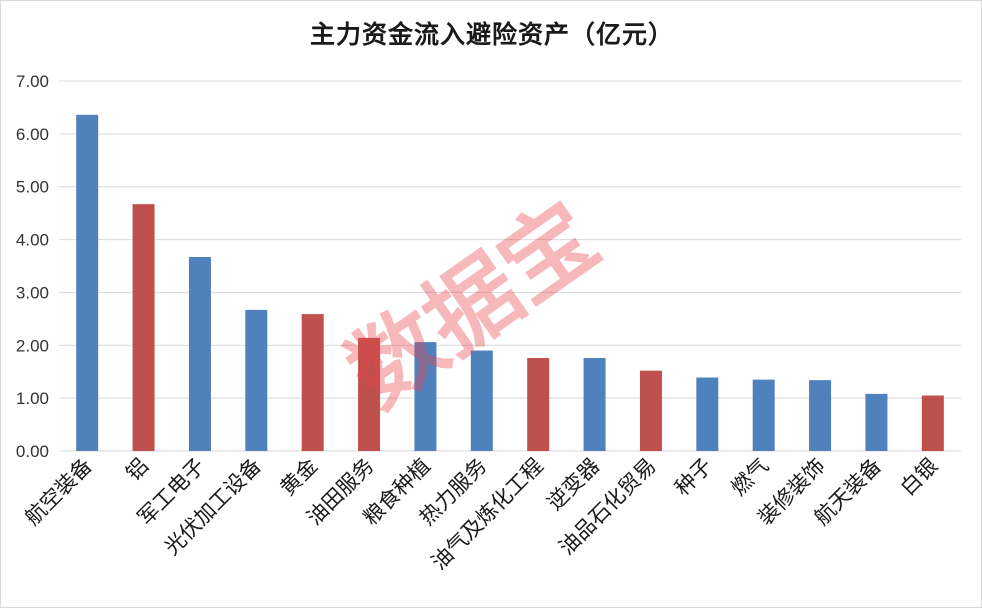 This screenshot has width=982, height=609. What do you see at coordinates (693, 477) in the screenshot?
I see `x-tick-label: 种子` at bounding box center [693, 477].